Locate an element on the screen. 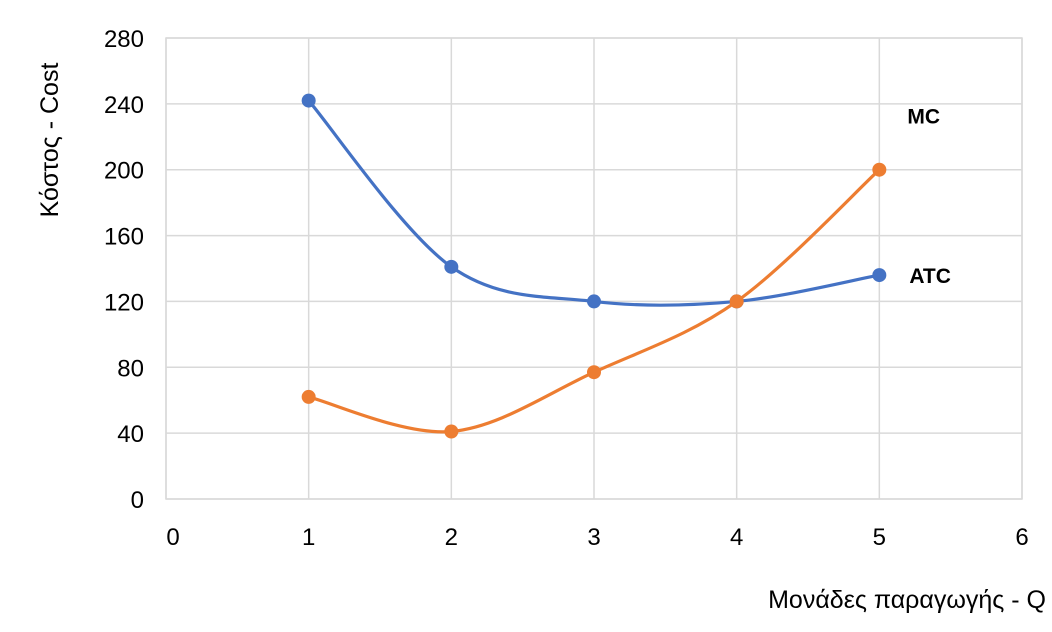 This screenshot has width=1052, height=632. x-tick-label: 6 is located at coordinates (1021, 537).